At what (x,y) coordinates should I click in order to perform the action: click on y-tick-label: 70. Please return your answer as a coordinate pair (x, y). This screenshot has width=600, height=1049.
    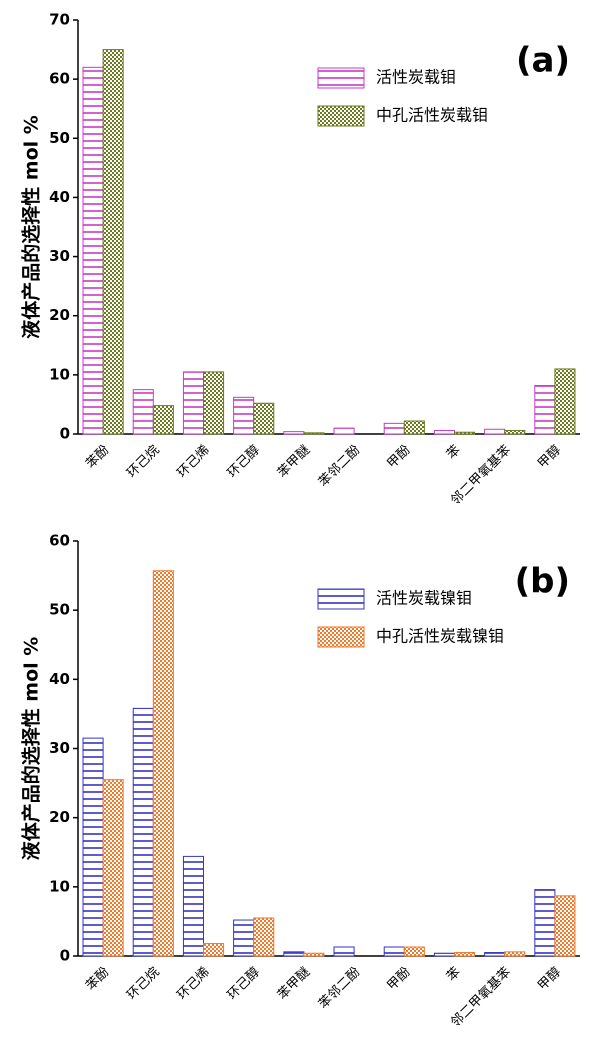
    Looking at the image, I should click on (59, 20).